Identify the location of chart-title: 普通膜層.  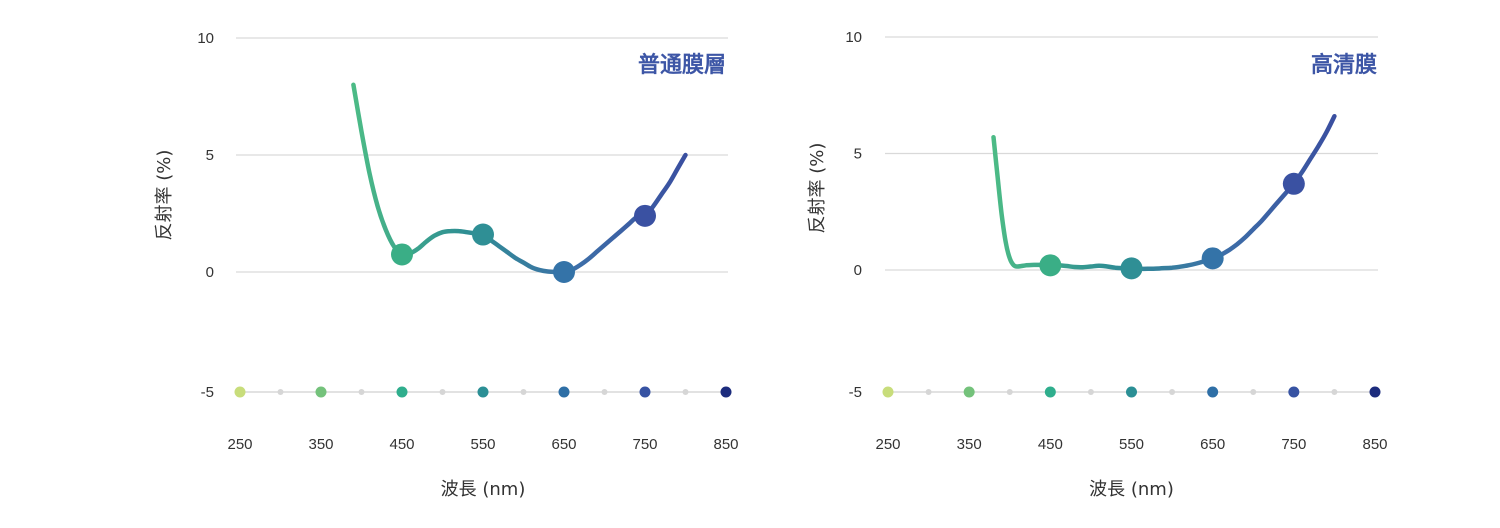
(682, 65).